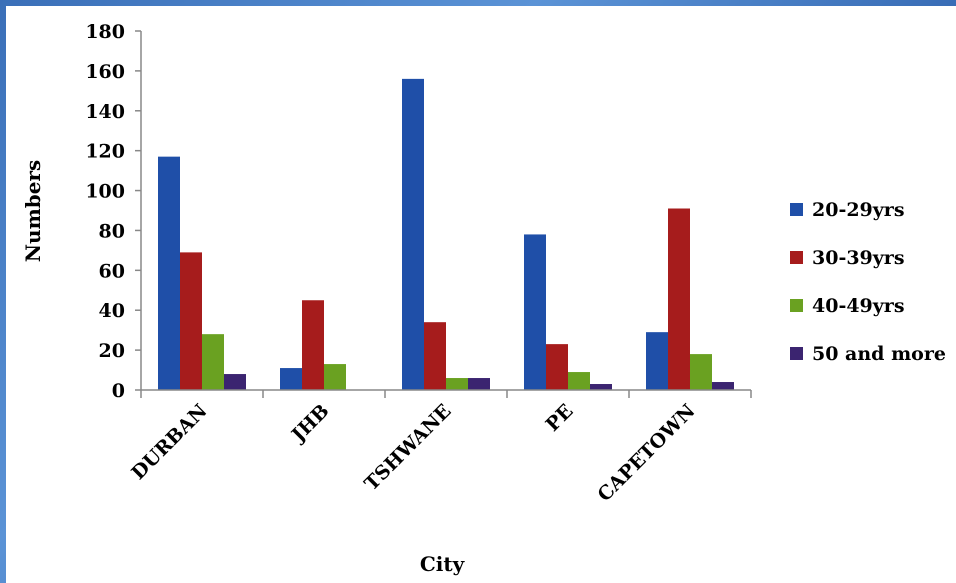 The width and height of the screenshot is (956, 583). I want to click on legend-label: 20-29yrs, so click(858, 210).